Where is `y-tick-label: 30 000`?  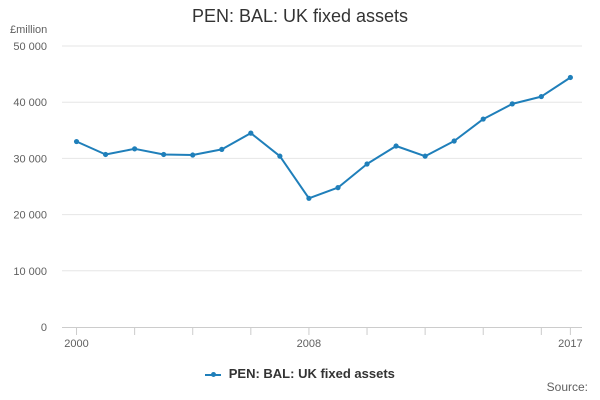 y-tick-label: 30 000 is located at coordinates (30, 159).